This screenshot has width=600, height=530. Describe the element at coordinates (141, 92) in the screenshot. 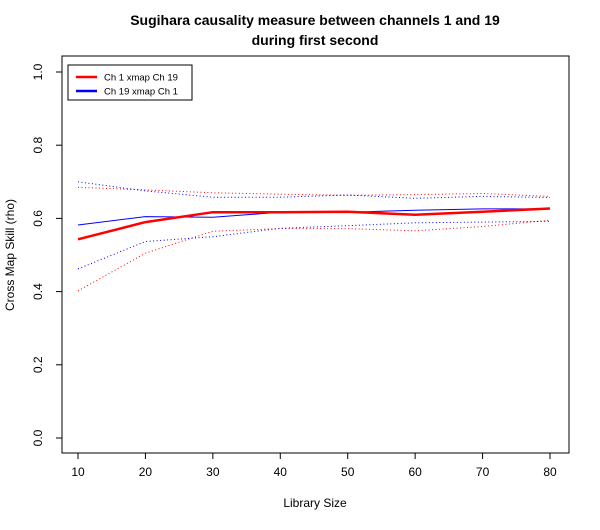

I see `legend-label: Ch 19 xmap Ch 1` at that location.